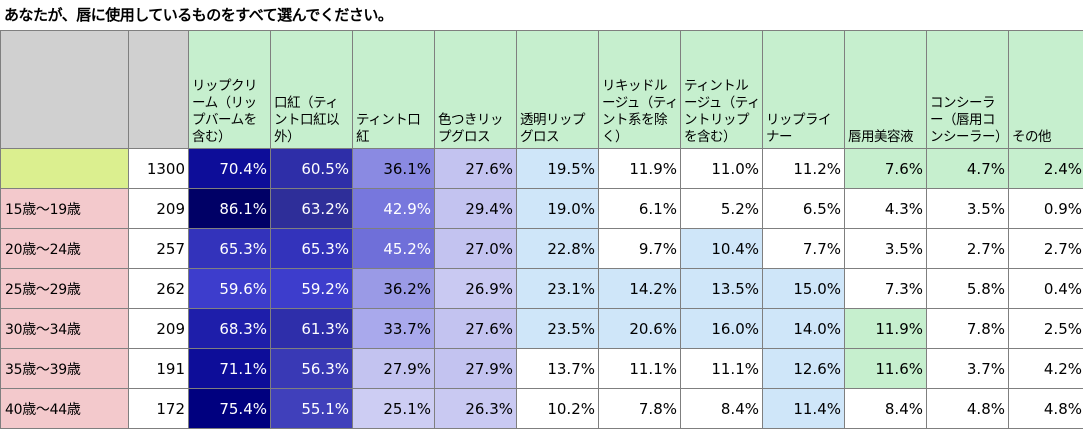 The image size is (1083, 429). What do you see at coordinates (1045, 368) in the screenshot?
I see `percent-cell: 4.2%` at bounding box center [1045, 368].